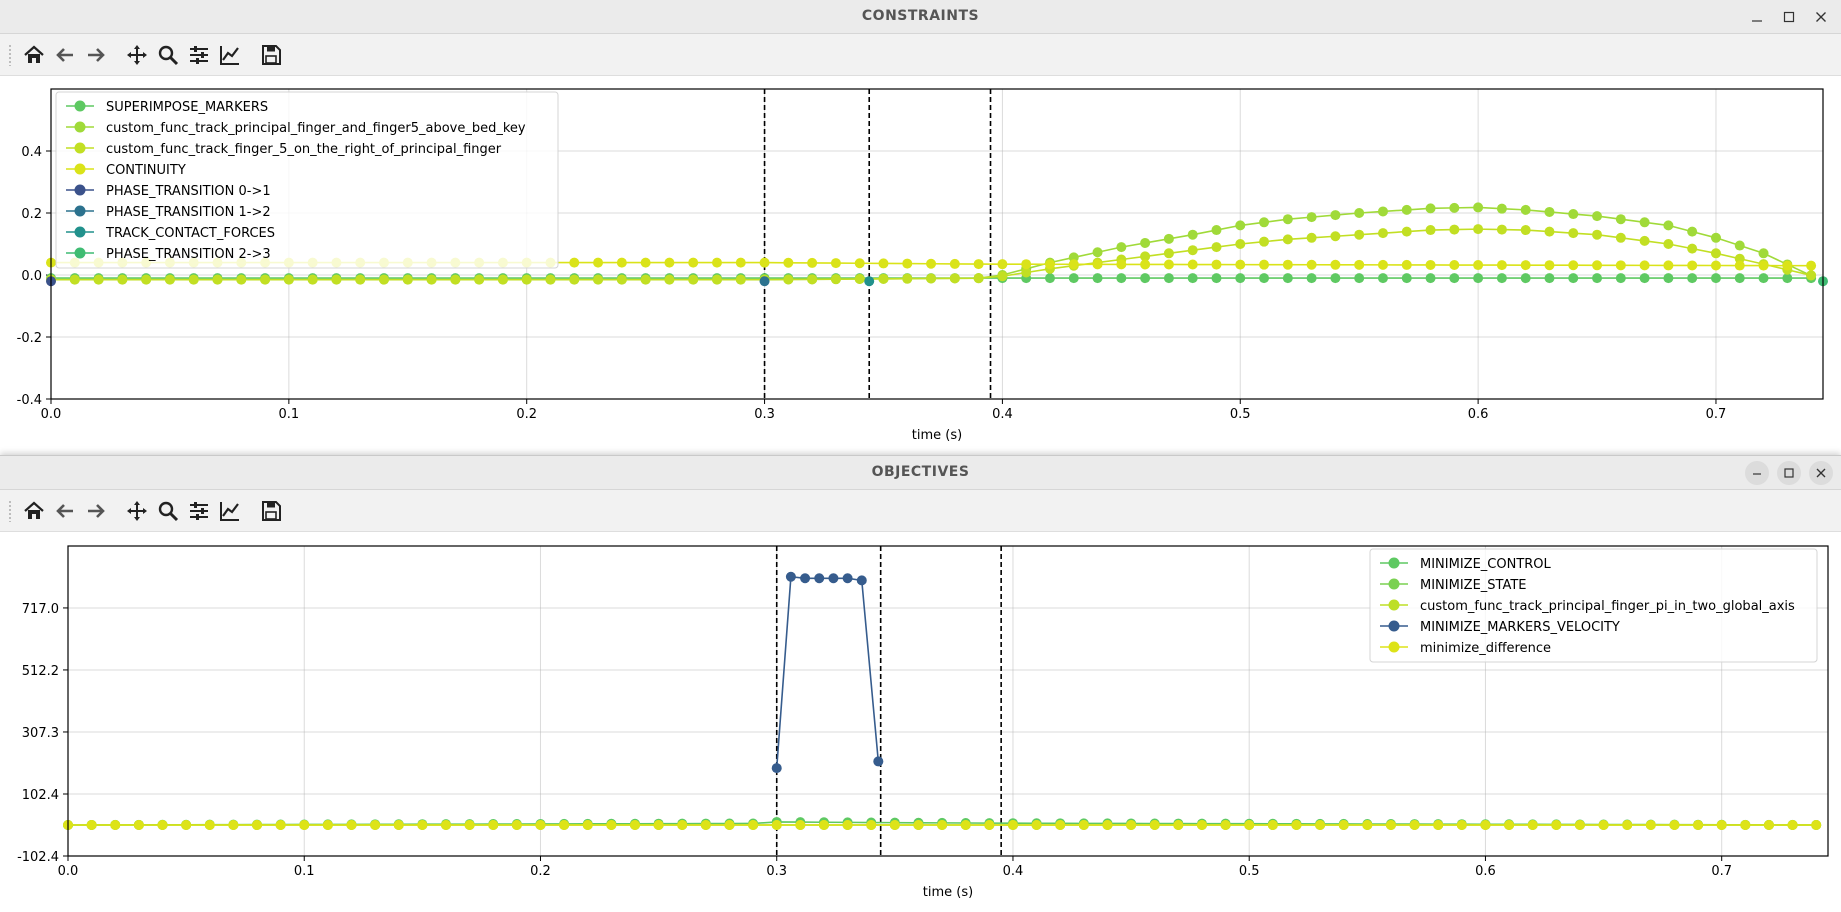  Describe the element at coordinates (920, 55) in the screenshot. I see `plot-toolbar` at that location.